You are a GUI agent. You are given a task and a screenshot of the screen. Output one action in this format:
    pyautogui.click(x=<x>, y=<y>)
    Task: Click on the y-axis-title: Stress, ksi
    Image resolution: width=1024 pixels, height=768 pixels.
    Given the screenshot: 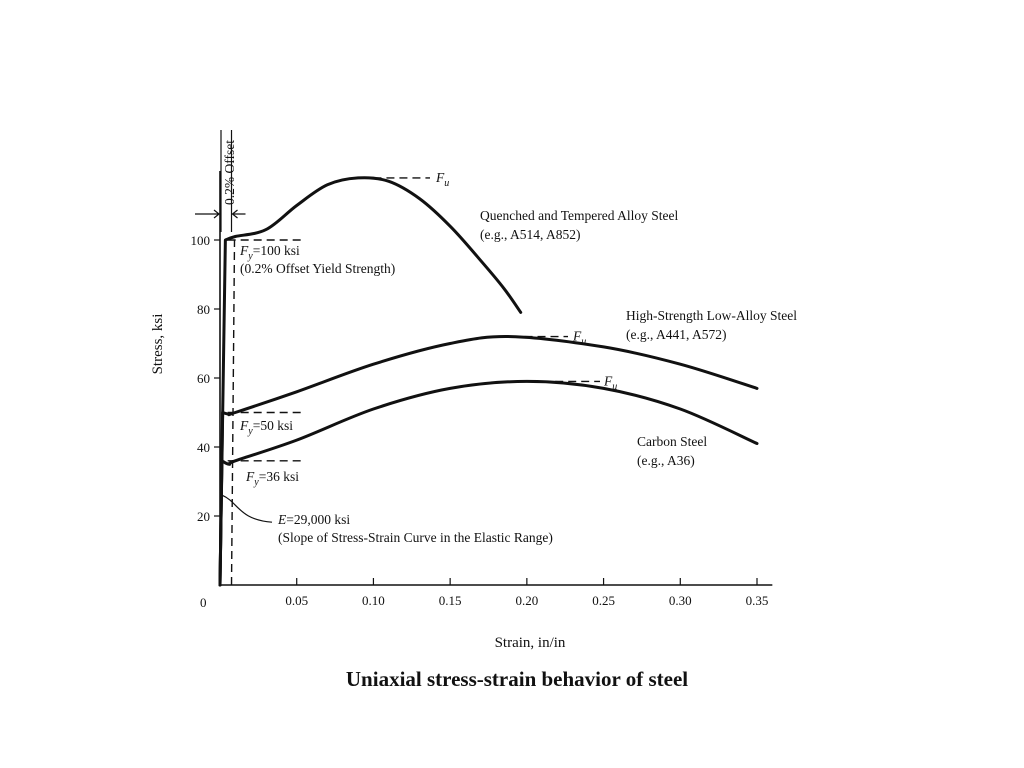 What is the action you would take?
    pyautogui.click(x=158, y=344)
    